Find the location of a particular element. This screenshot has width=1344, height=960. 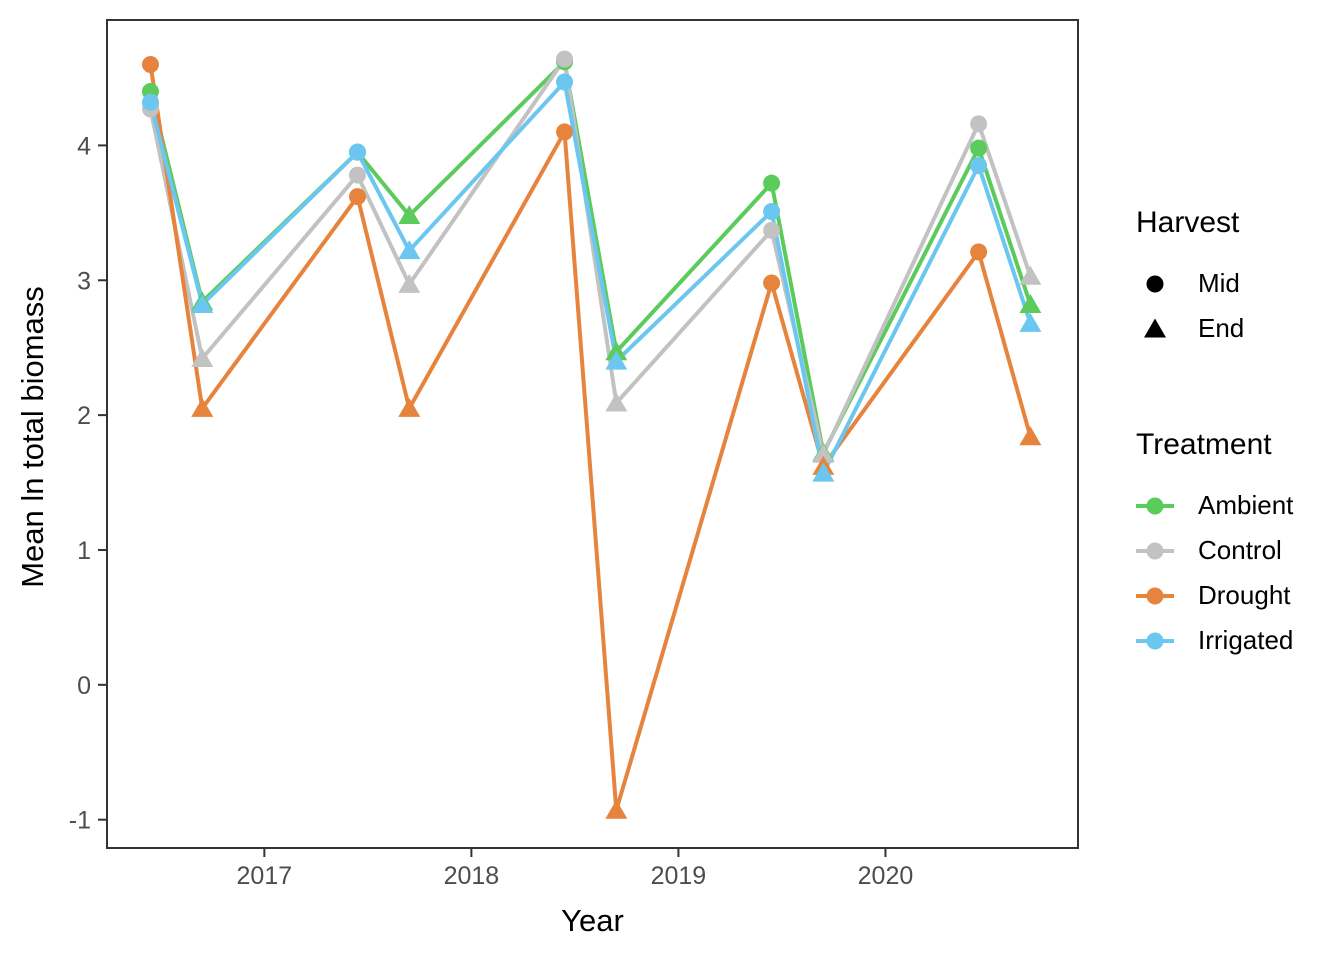

legend-label-mid: Mid is located at coordinates (1219, 283).